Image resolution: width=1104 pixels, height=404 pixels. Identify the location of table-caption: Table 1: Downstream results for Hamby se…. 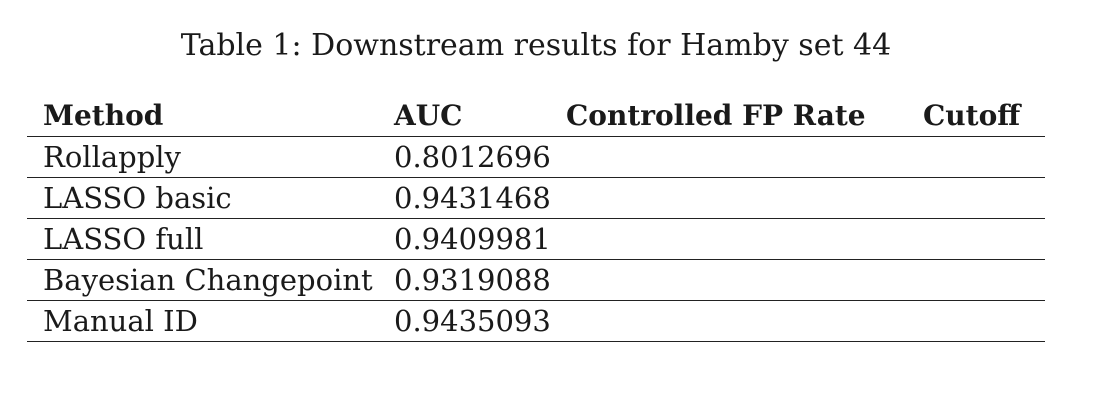
(536, 45).